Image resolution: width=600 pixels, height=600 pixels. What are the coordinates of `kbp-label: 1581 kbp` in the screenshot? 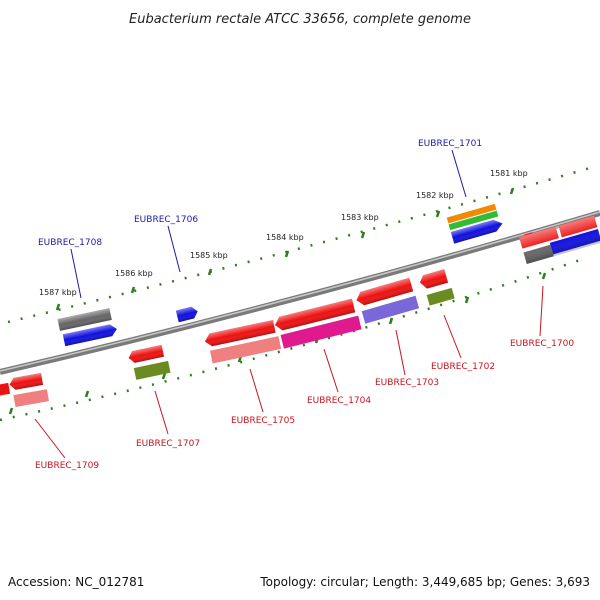 It's located at (509, 173).